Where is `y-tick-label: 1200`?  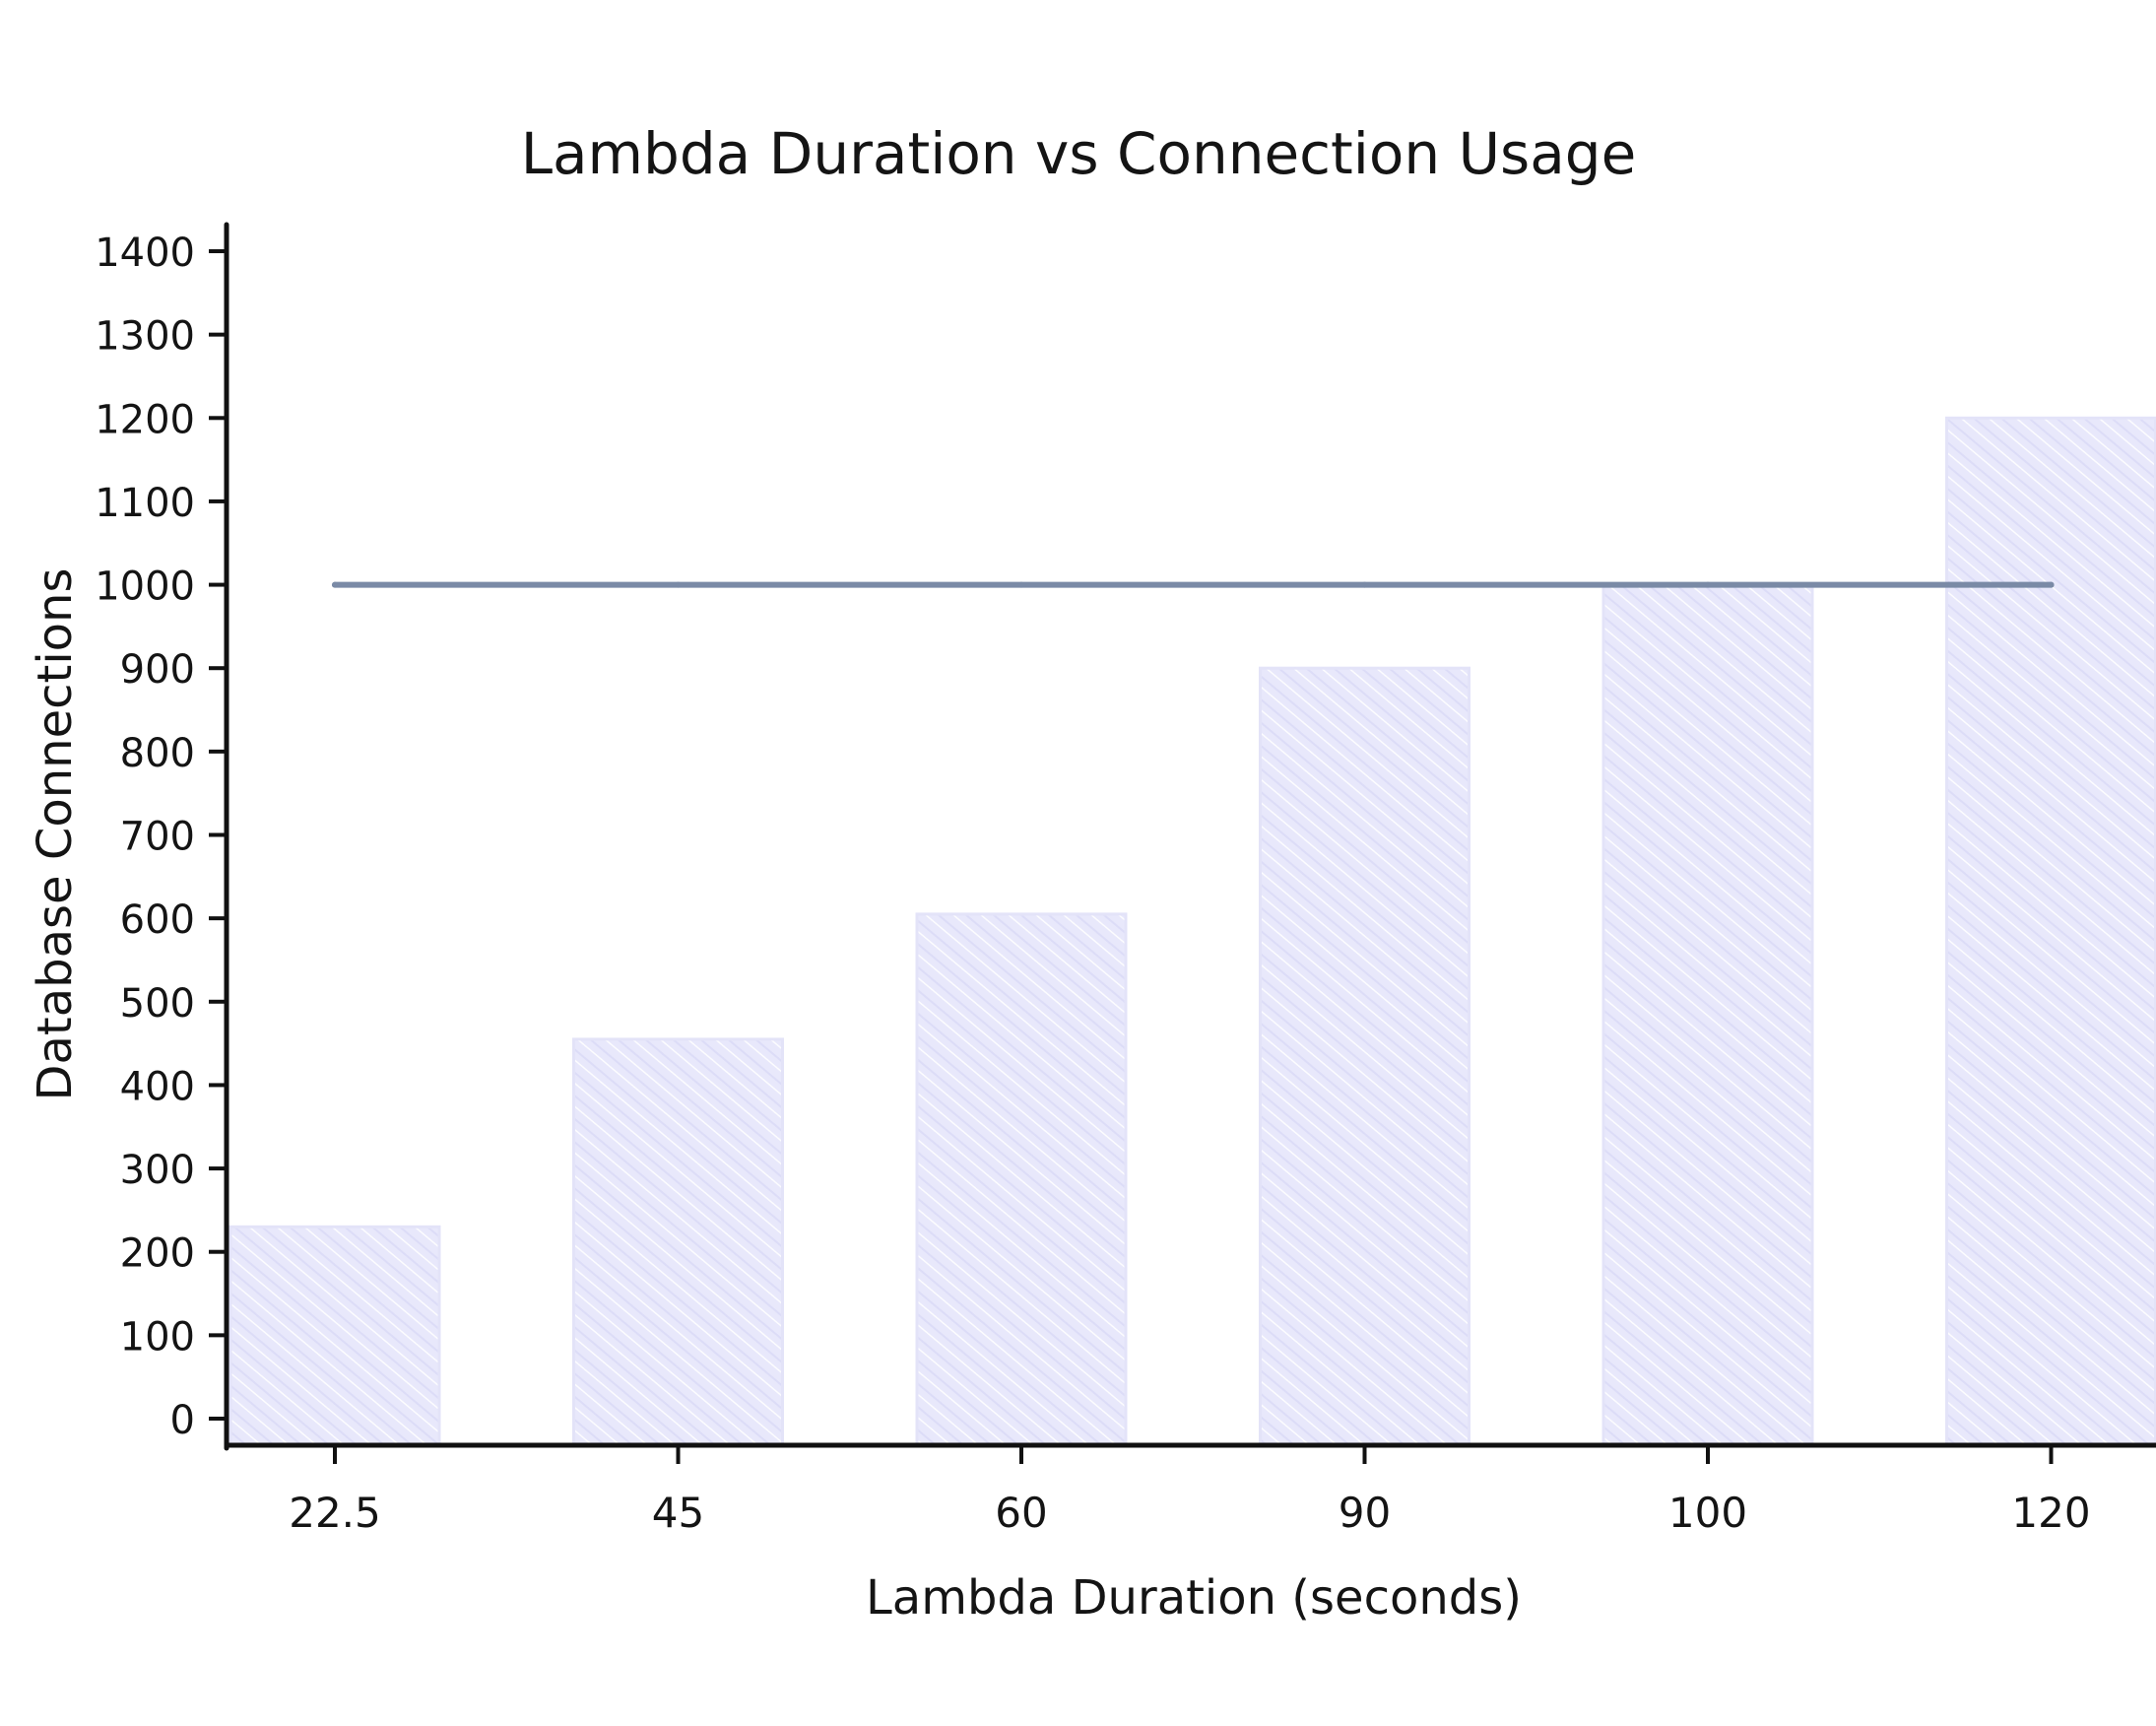 y-tick-label: 1200 is located at coordinates (145, 420).